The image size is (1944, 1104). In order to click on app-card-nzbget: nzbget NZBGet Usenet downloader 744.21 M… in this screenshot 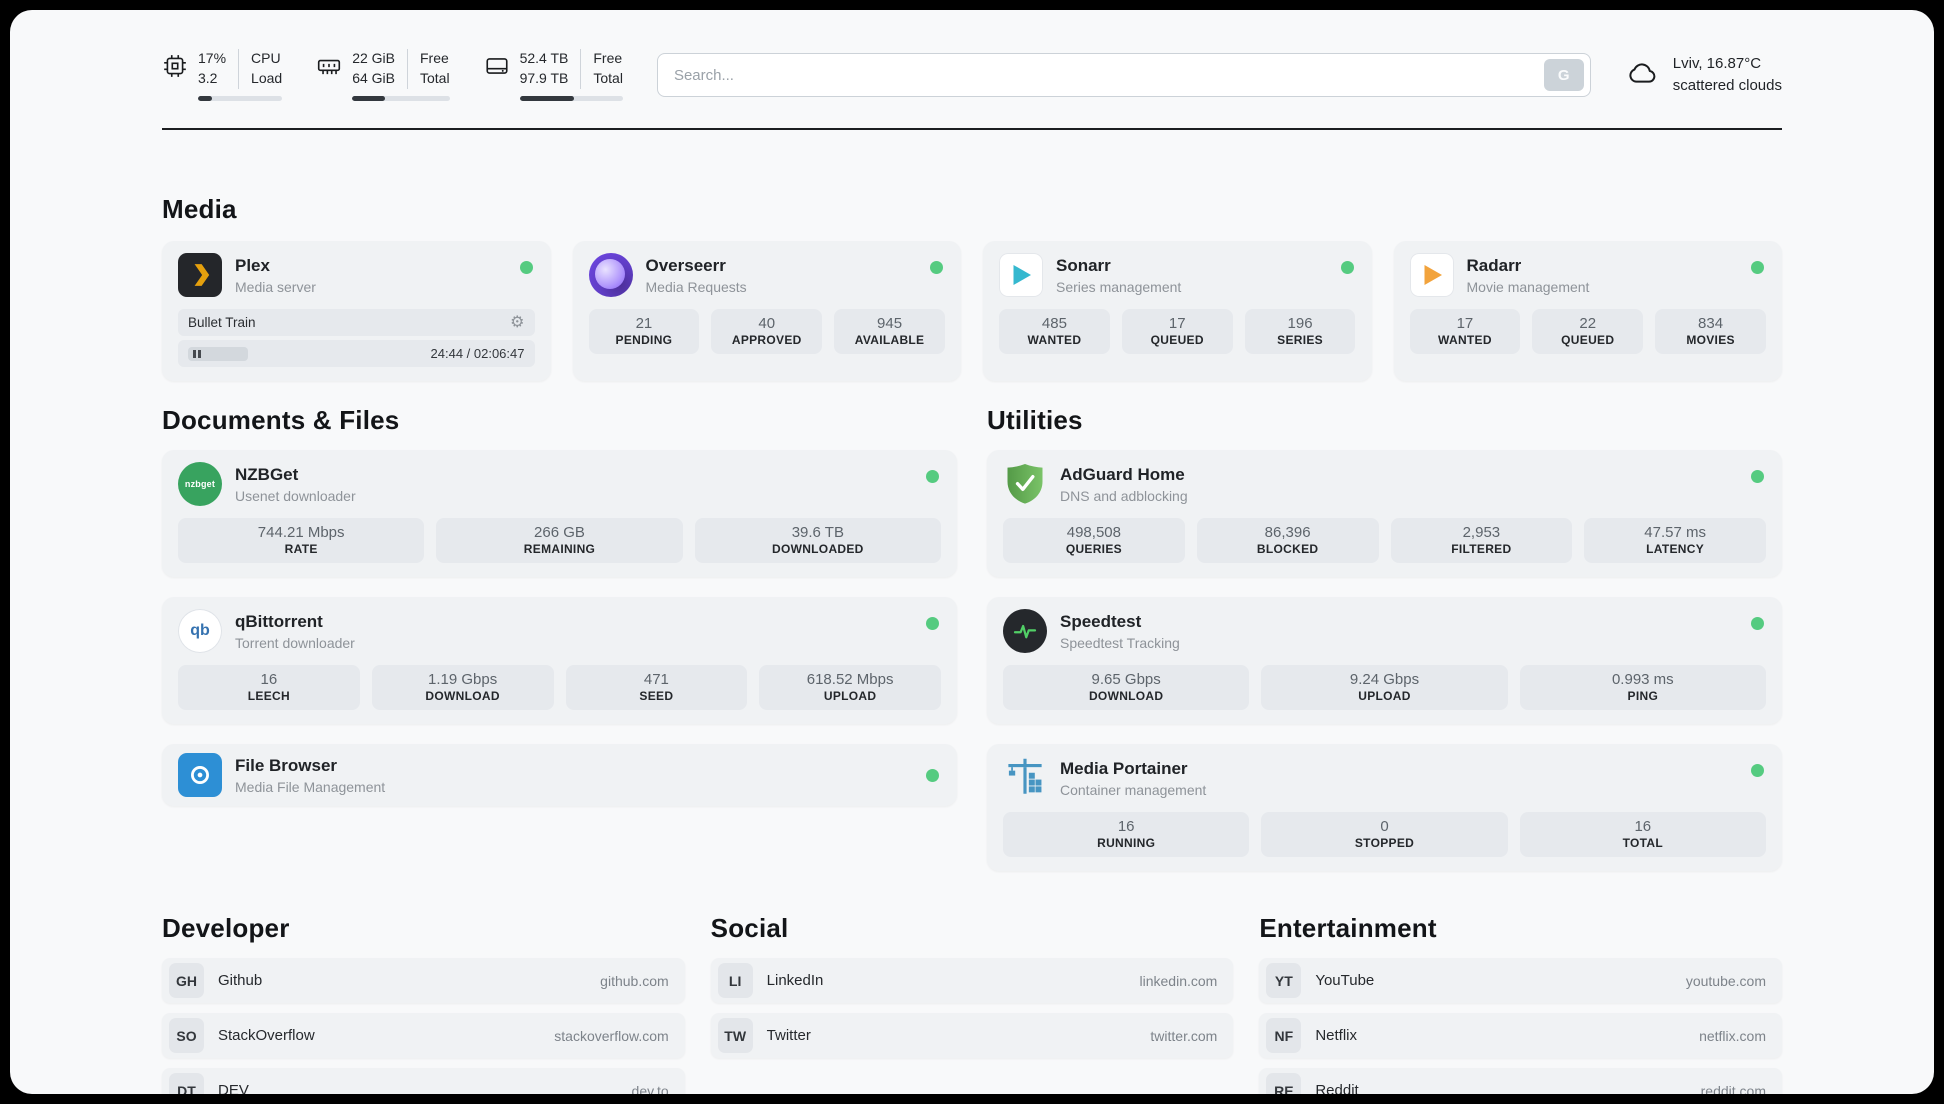, I will do `click(559, 513)`.